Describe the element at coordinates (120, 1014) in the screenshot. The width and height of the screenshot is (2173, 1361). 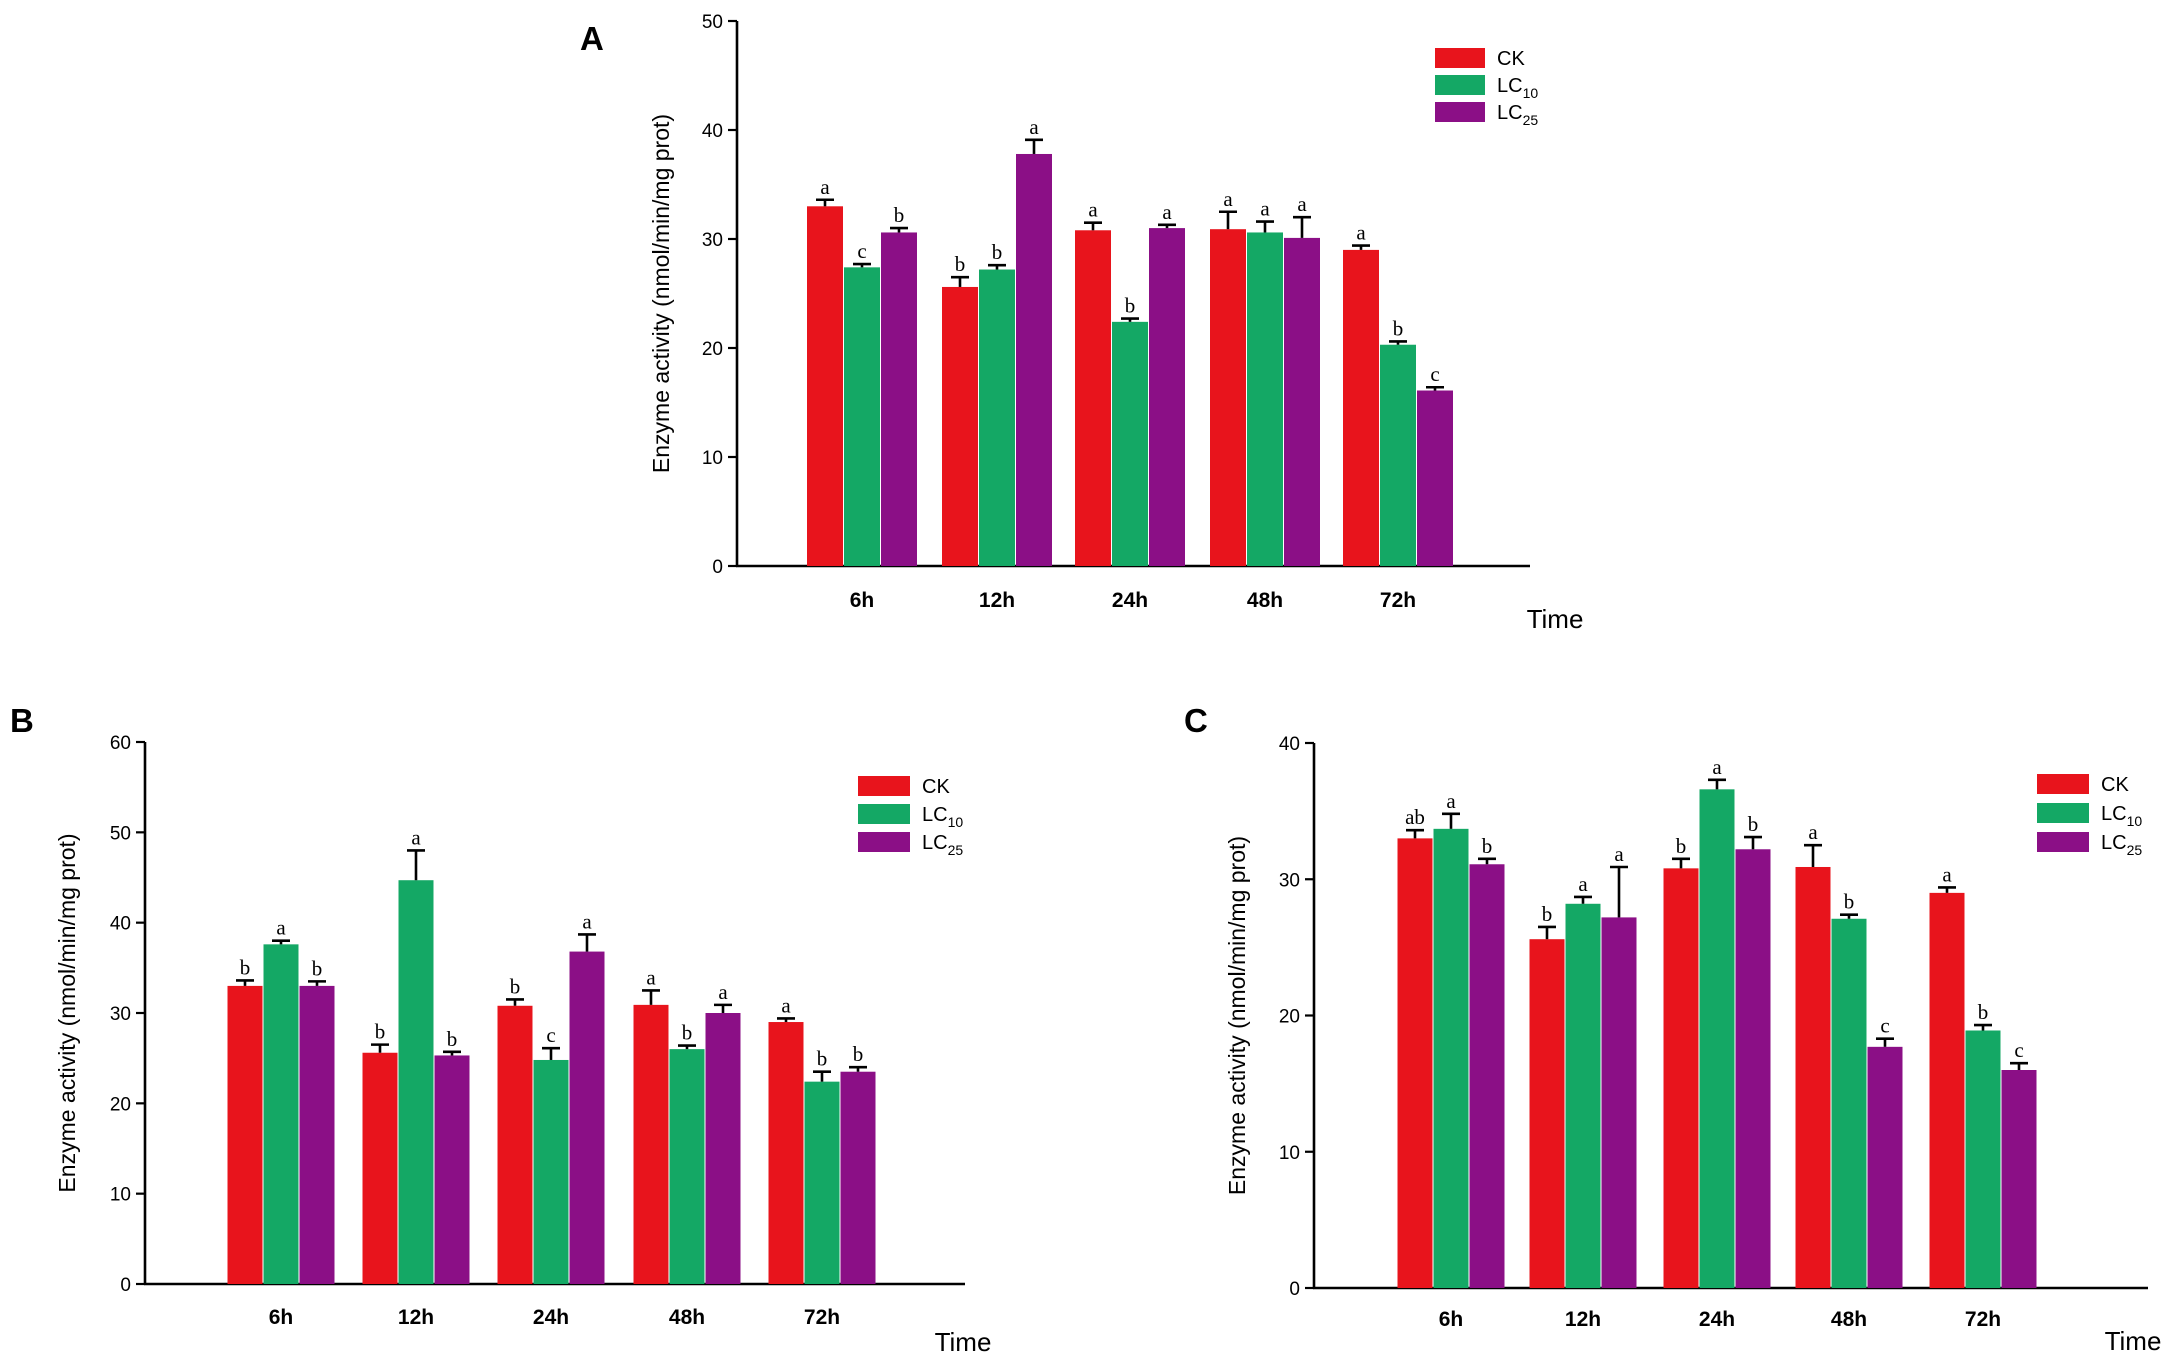
I see `y-tick-label: 30` at that location.